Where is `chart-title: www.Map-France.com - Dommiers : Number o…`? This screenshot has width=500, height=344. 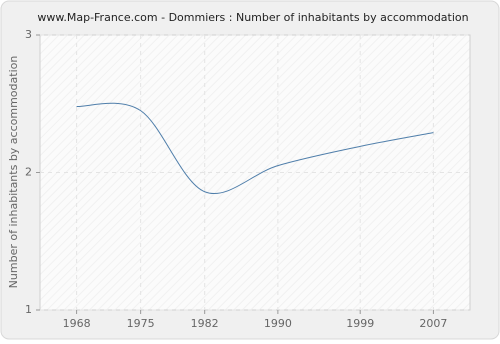
chart-title: www.Map-France.com - Dommiers : Number o… is located at coordinates (252, 17).